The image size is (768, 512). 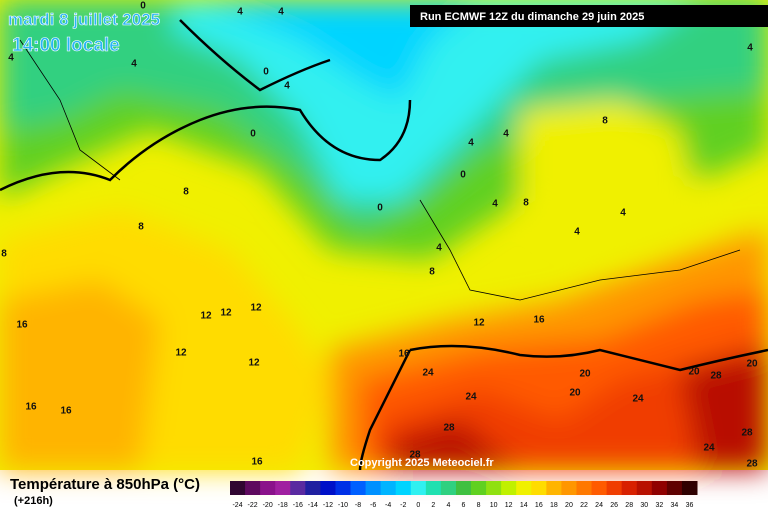 I want to click on colorbar-label: -6, so click(x=373, y=505).